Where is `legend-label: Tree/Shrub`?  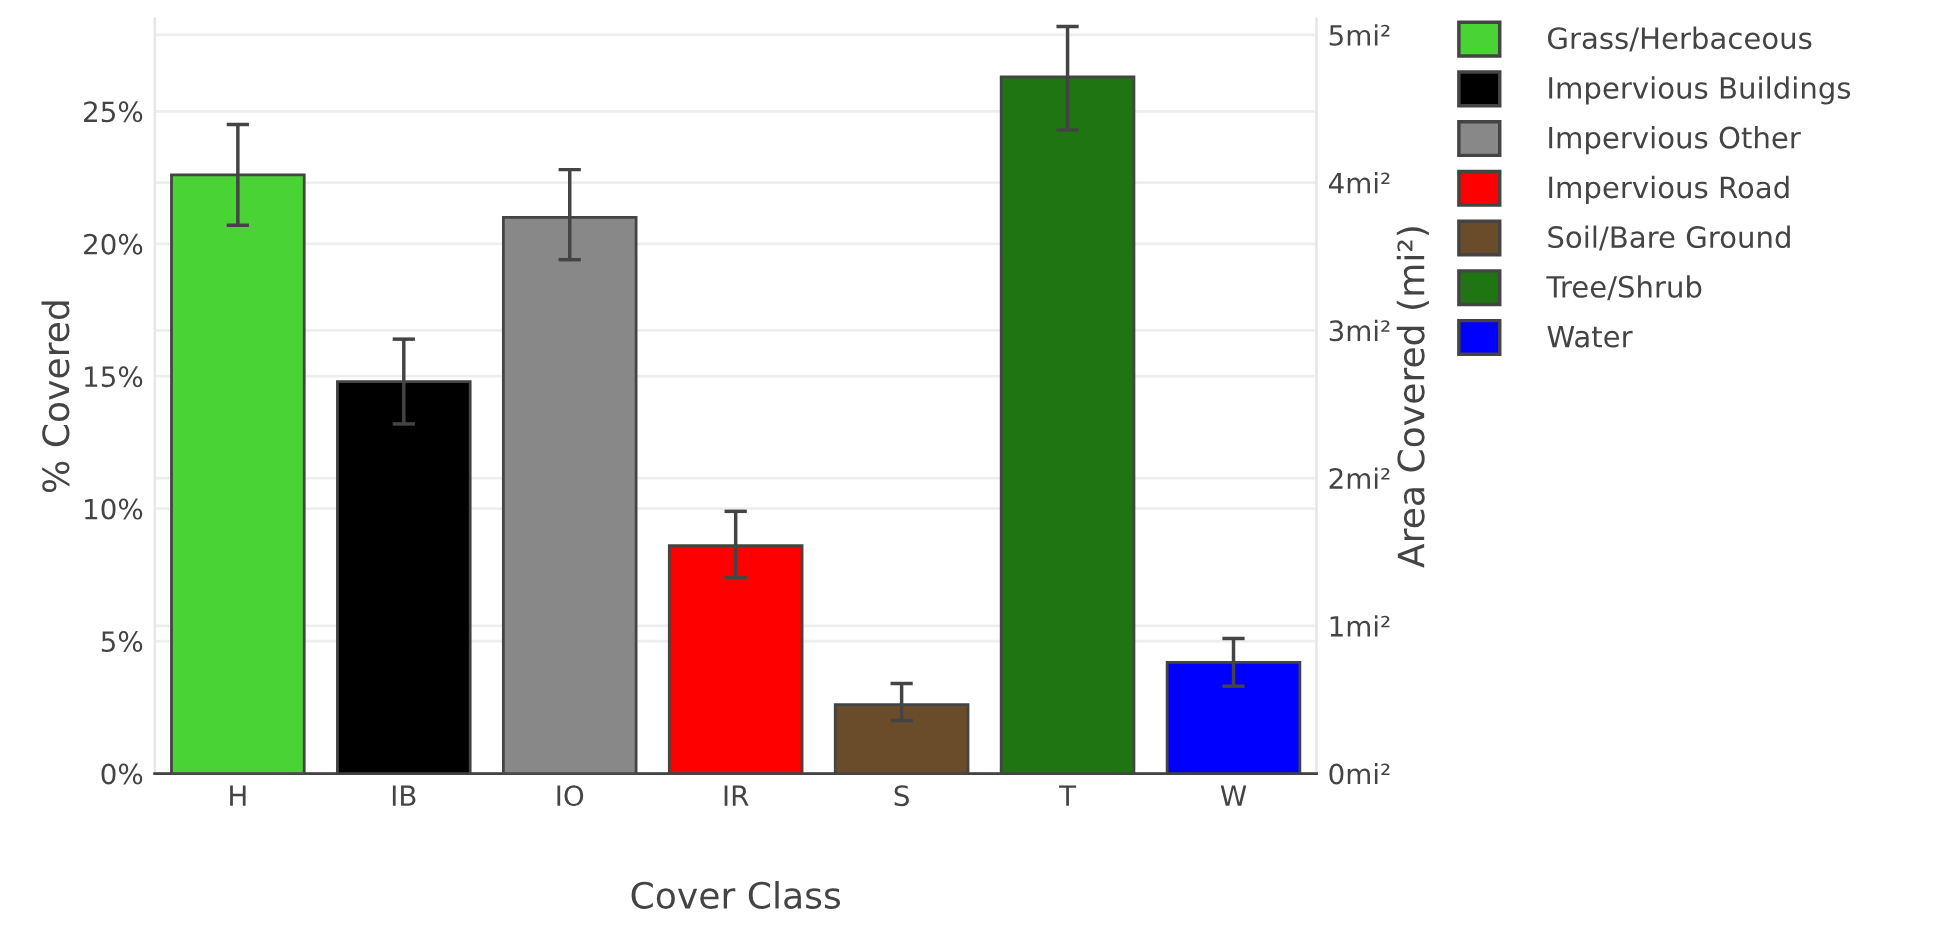
legend-label: Tree/Shrub is located at coordinates (1624, 288).